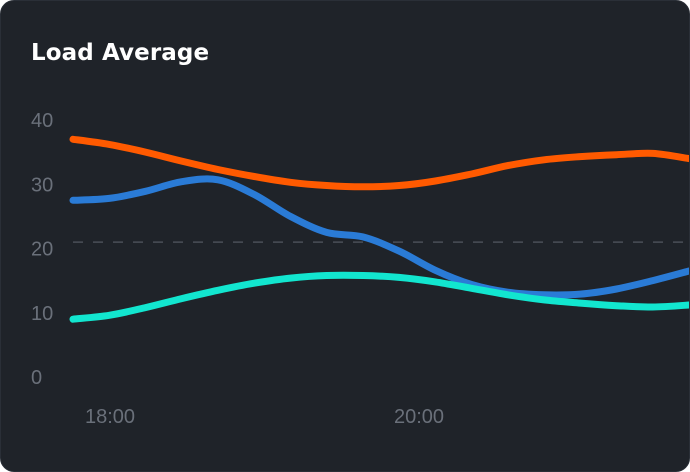 This screenshot has height=472, width=690. I want to click on x-tick-label: 18:00, so click(110, 417).